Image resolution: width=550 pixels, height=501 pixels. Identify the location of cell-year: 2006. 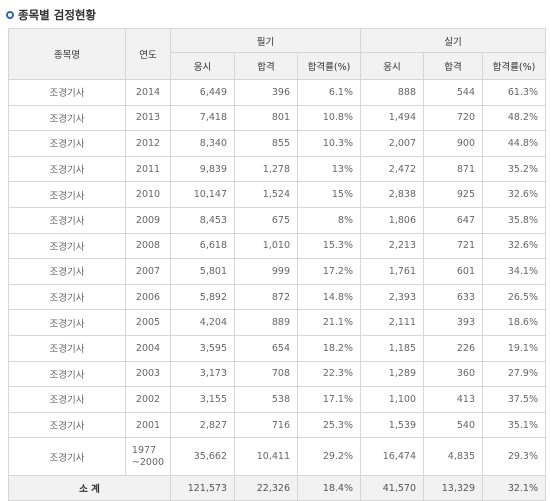
(148, 297).